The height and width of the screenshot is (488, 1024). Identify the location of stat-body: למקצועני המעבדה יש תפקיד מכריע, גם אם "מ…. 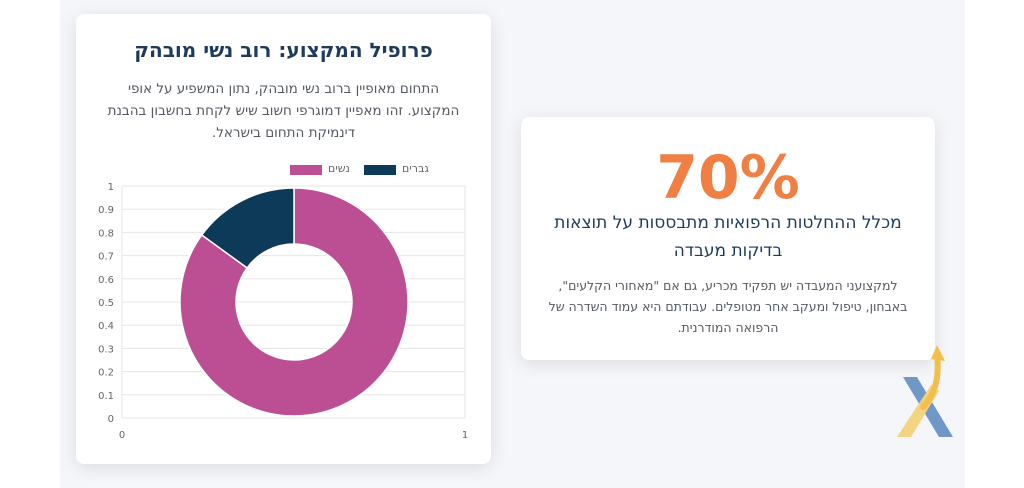
(728, 306).